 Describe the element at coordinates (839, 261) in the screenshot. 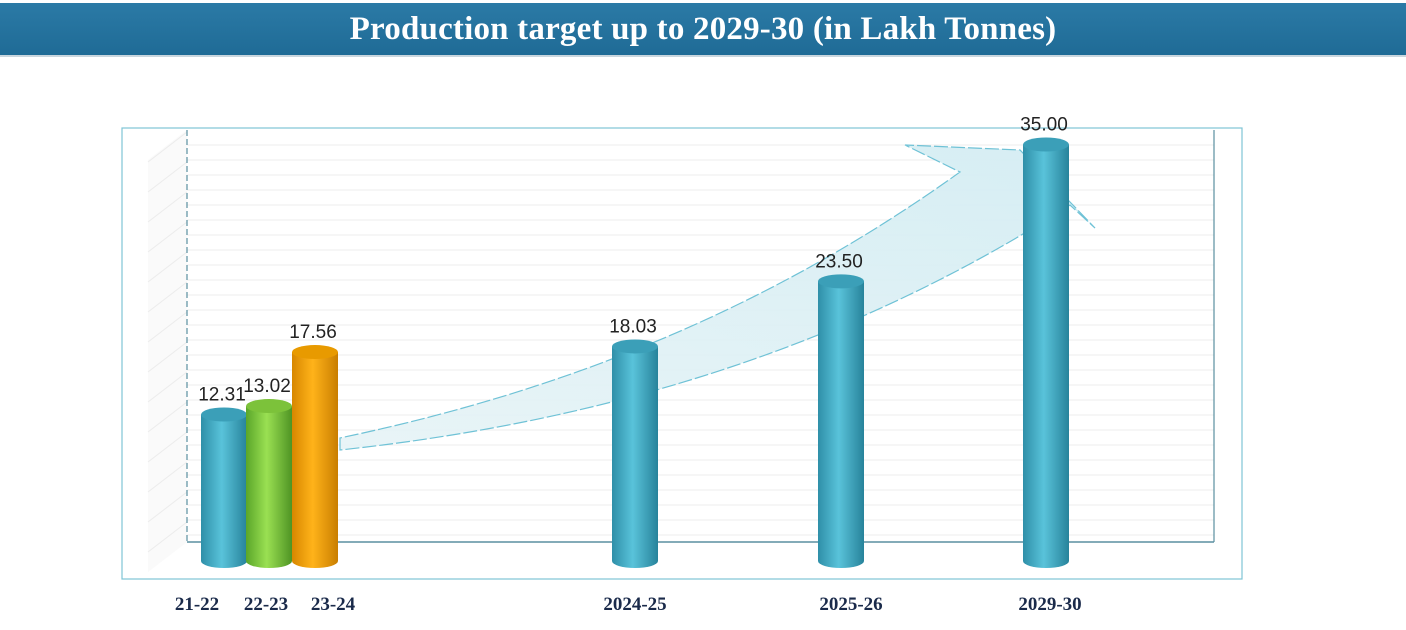

I see `value-label-2025-26: 23.50` at that location.